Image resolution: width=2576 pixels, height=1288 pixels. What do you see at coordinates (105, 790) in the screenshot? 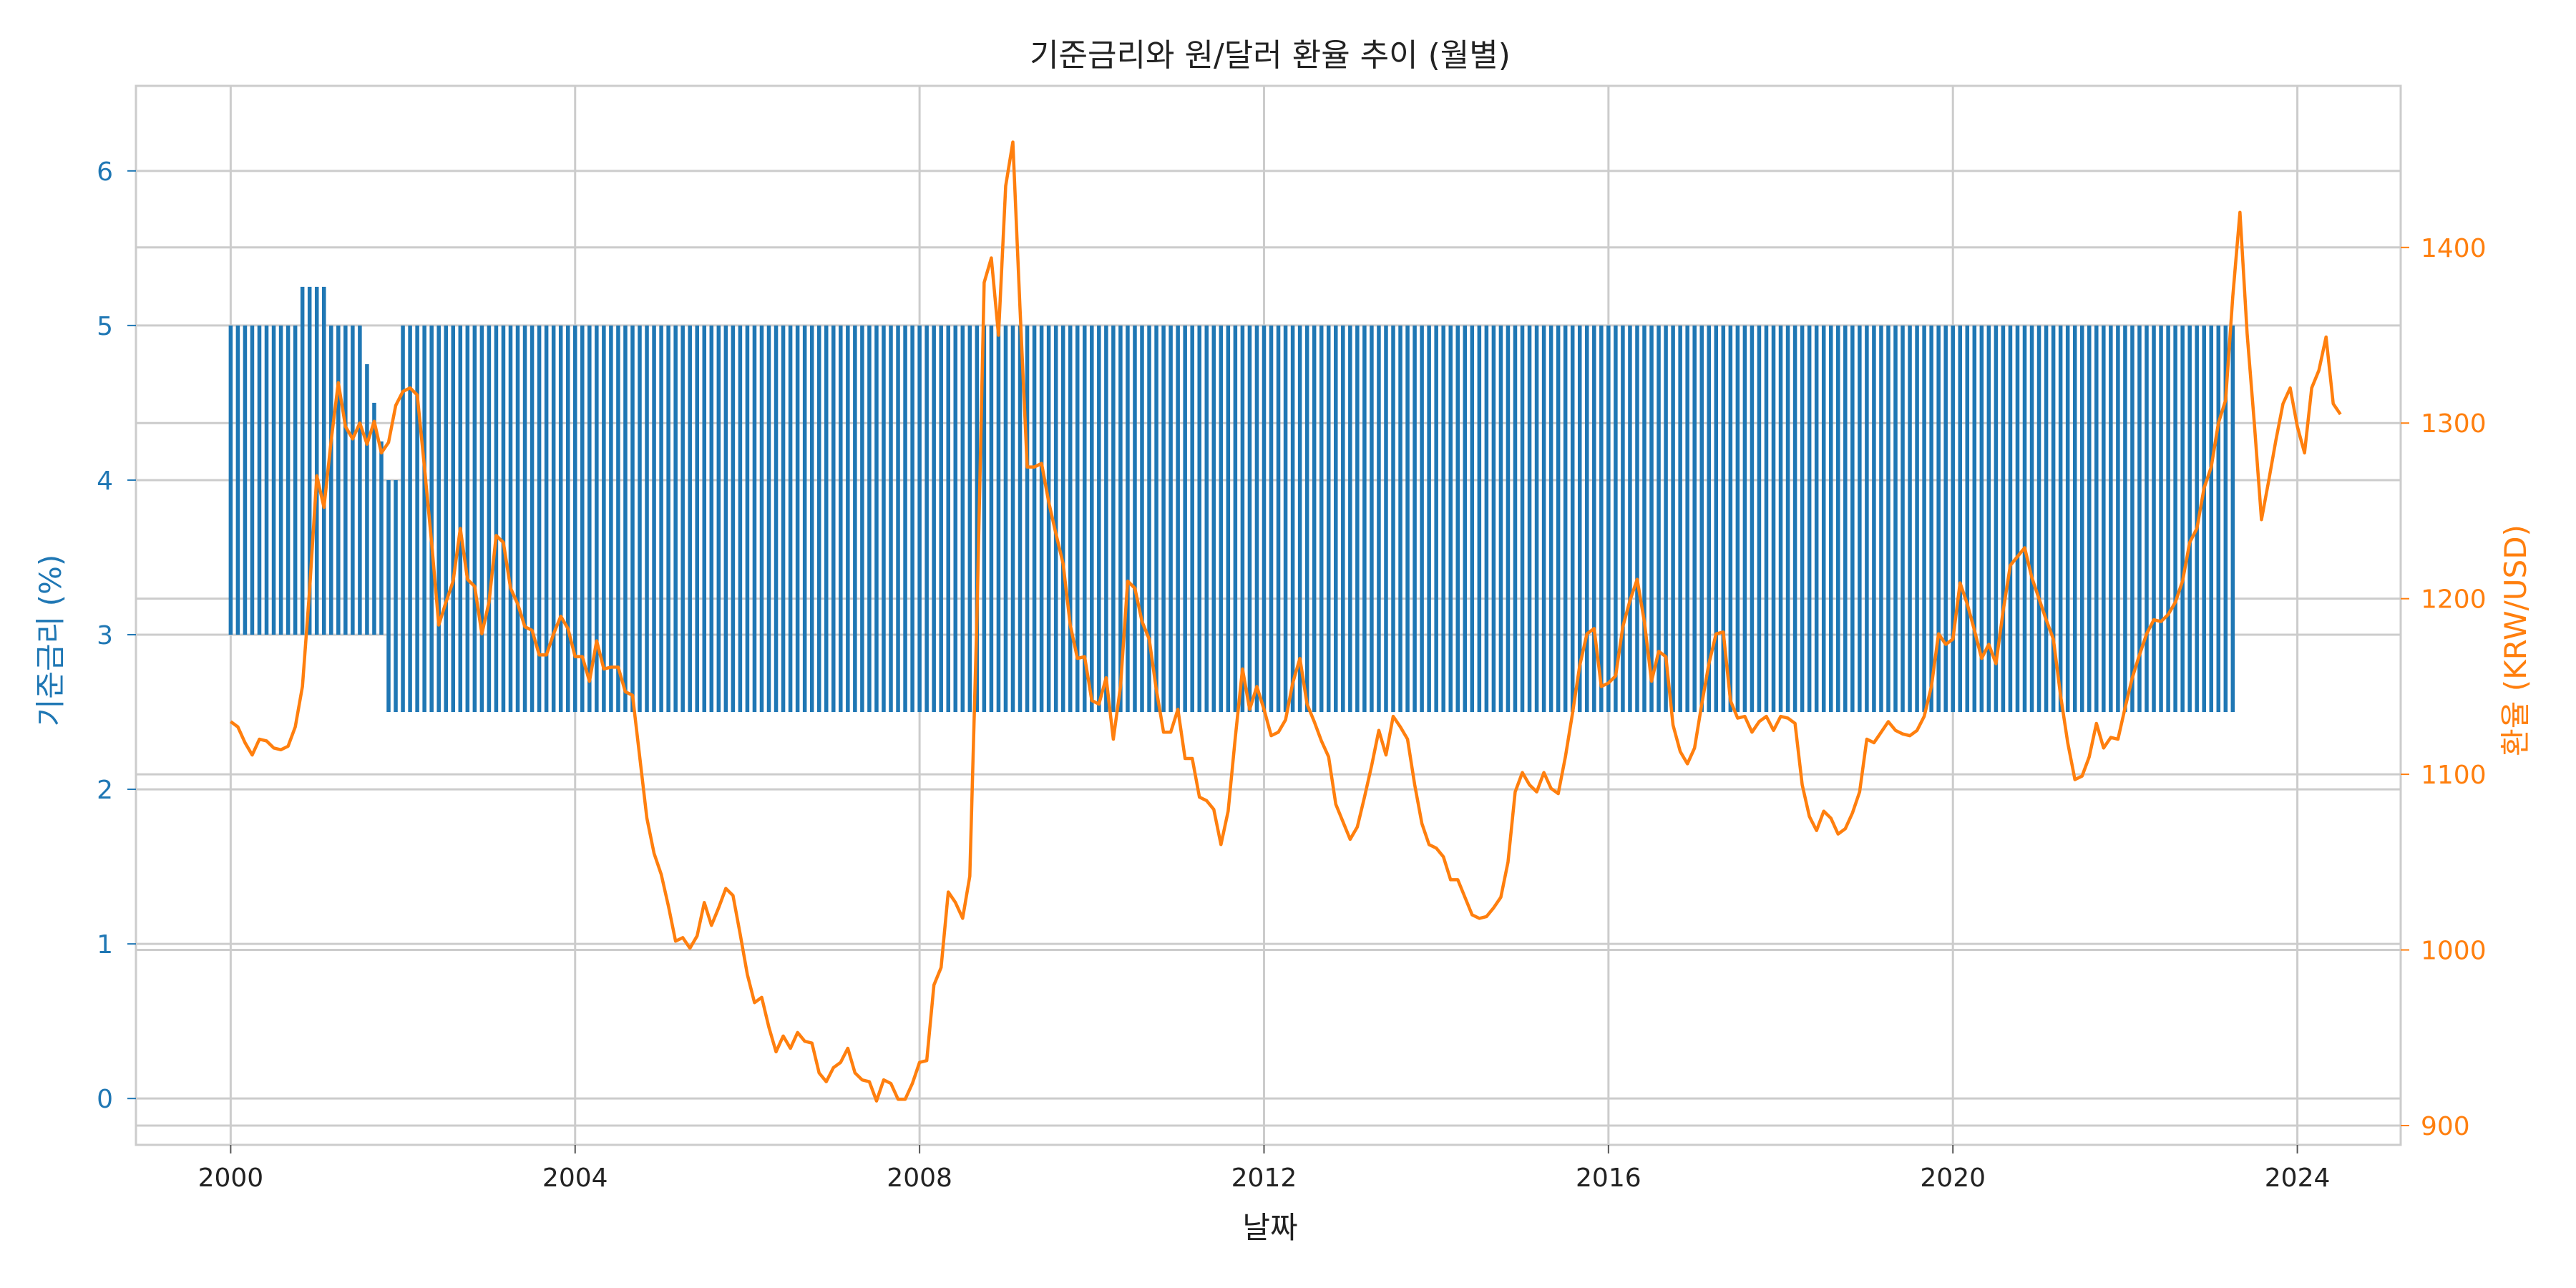
I see `y-left-tick-label: 2` at bounding box center [105, 790].